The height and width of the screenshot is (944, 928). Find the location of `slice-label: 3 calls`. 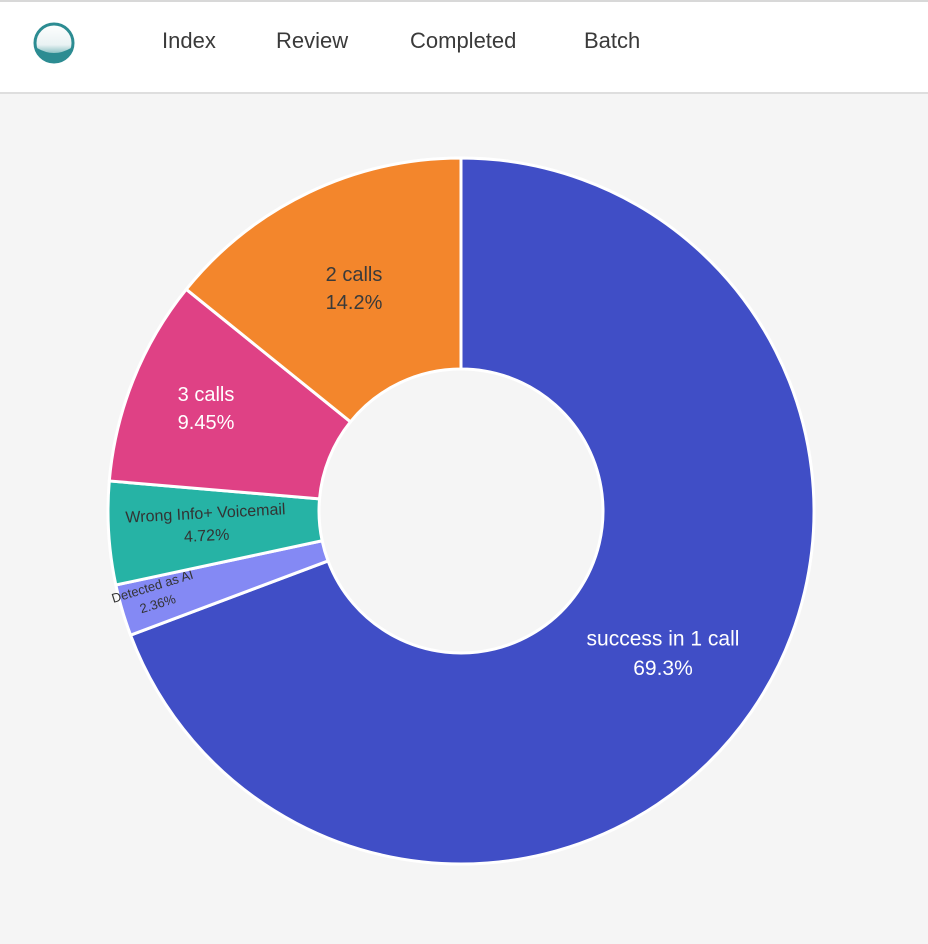

slice-label: 3 calls is located at coordinates (206, 395).